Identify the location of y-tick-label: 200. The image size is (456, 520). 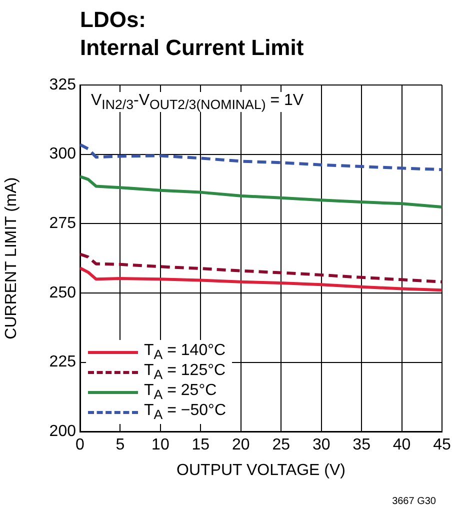
(62, 431).